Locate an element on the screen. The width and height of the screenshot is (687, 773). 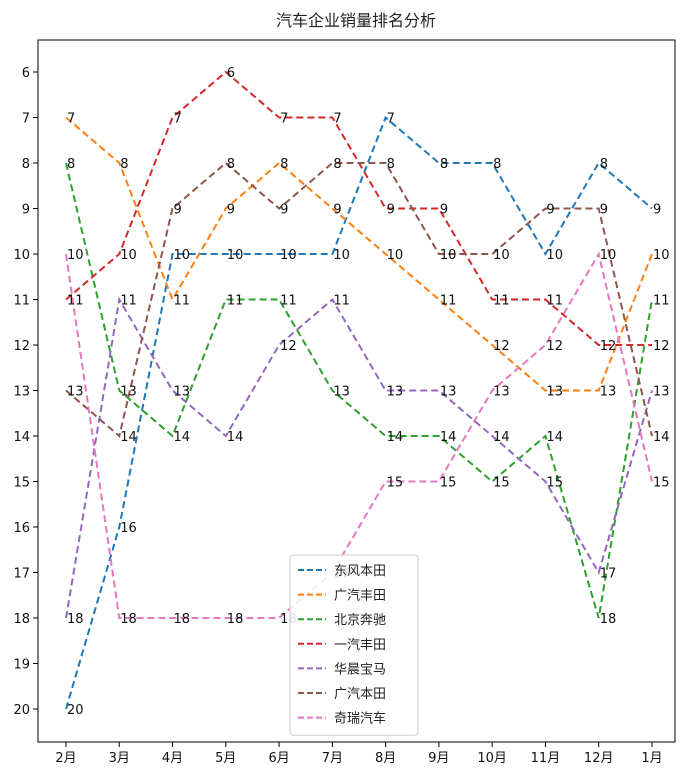
legend-label: 华晨宝马 is located at coordinates (360, 669).